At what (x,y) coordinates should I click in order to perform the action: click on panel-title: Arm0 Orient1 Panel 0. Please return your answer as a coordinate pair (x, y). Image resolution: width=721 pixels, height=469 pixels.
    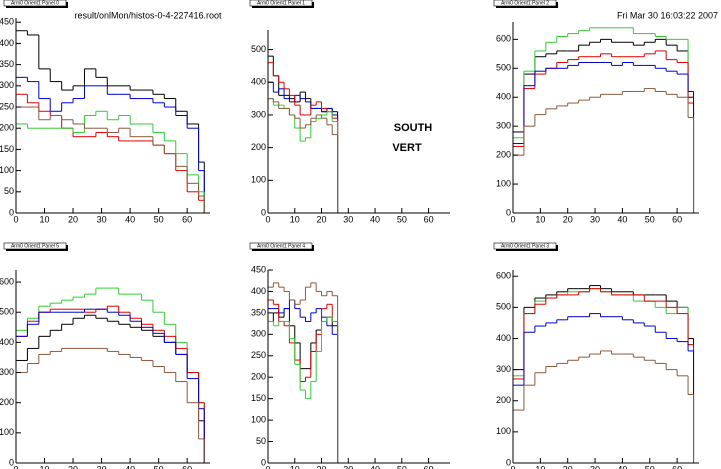
    Looking at the image, I should click on (35, 4).